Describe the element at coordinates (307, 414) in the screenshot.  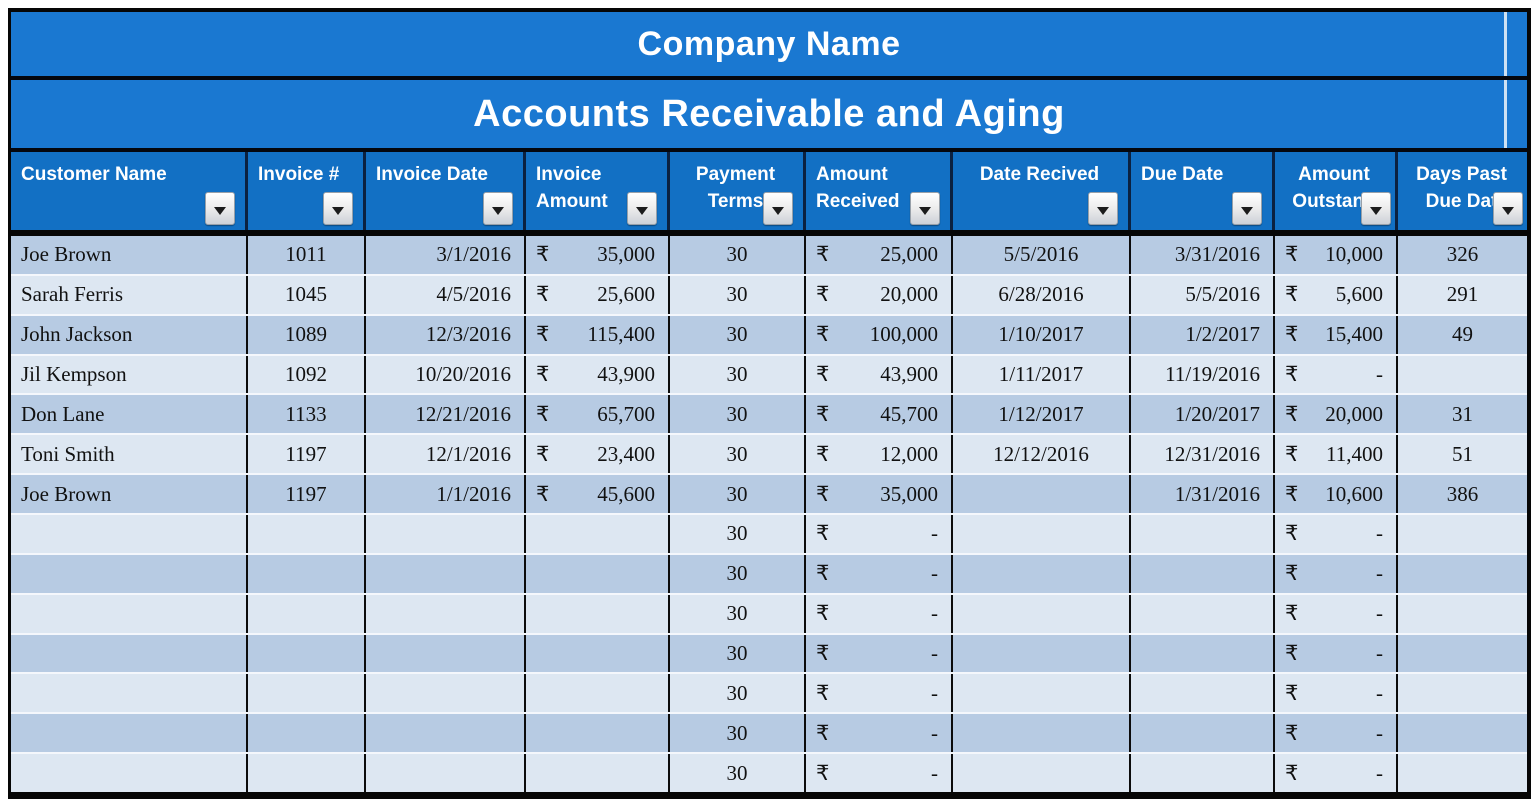
I see `invoice-number-cell: 1133` at that location.